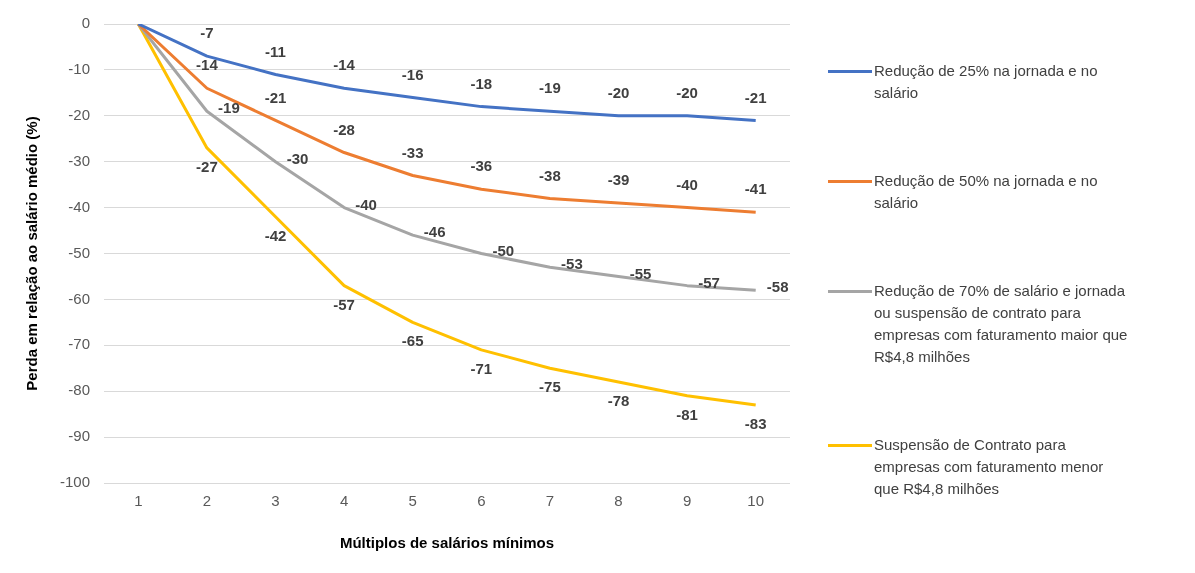 The width and height of the screenshot is (1195, 573). What do you see at coordinates (687, 414) in the screenshot?
I see `data-label: -81` at bounding box center [687, 414].